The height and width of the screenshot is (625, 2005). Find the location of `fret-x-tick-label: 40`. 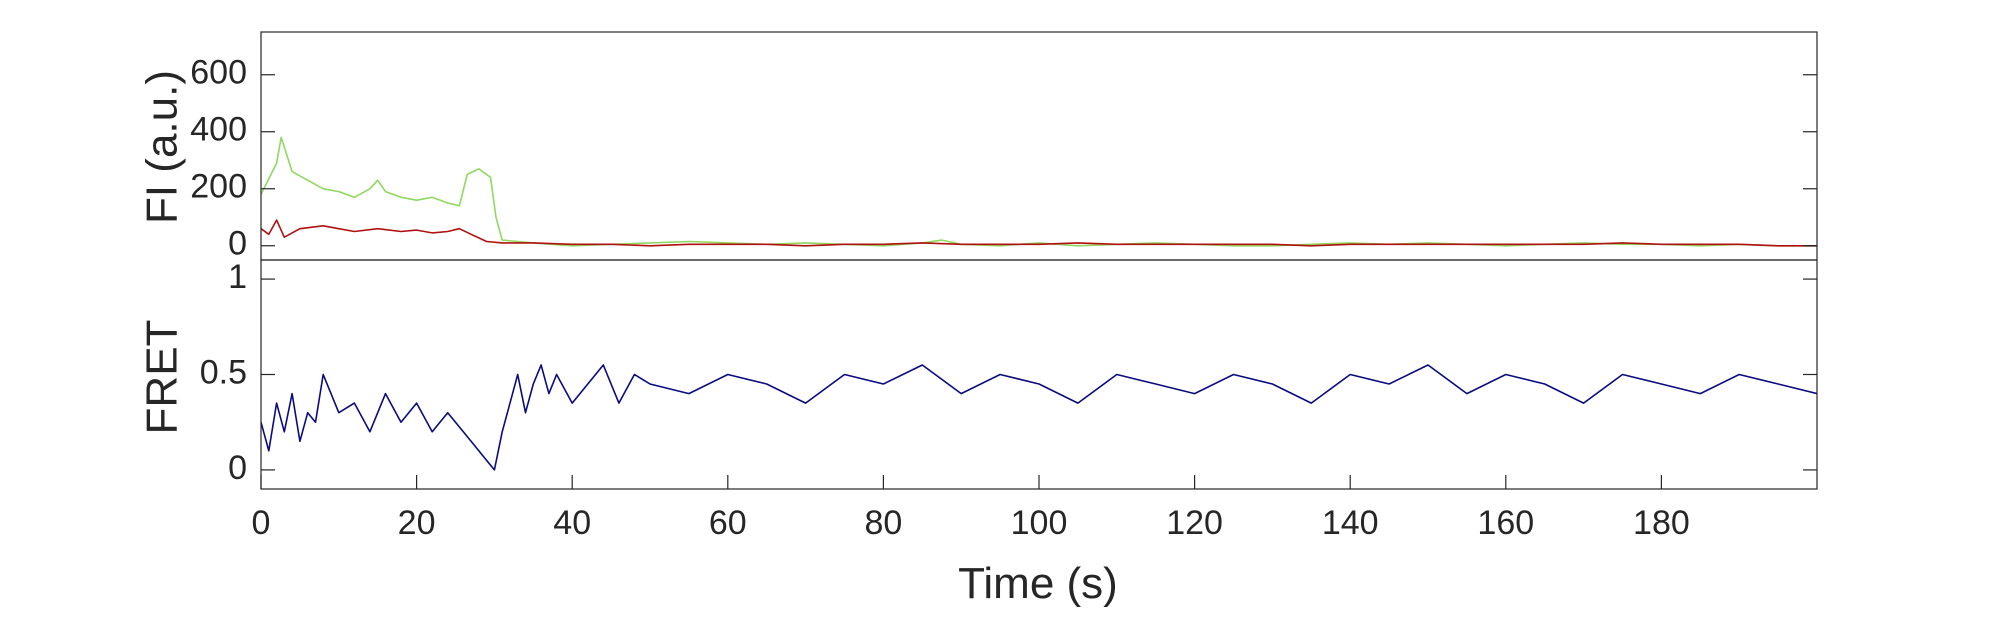

fret-x-tick-label: 40 is located at coordinates (572, 523).